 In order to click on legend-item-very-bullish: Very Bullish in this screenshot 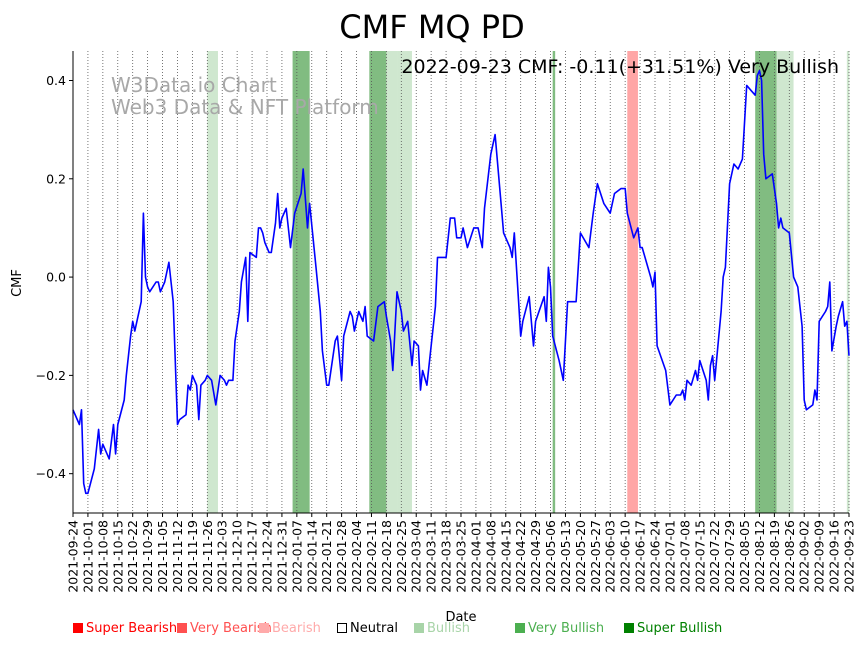, I will do `click(559, 628)`.